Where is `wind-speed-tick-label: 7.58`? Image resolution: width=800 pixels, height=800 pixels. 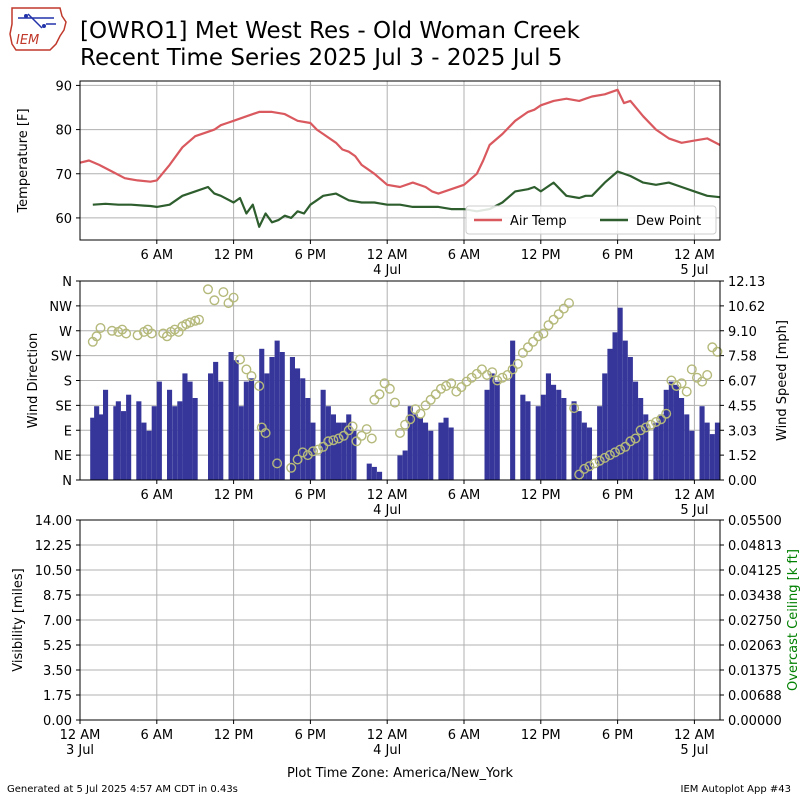 wind-speed-tick-label: 7.58 is located at coordinates (742, 357).